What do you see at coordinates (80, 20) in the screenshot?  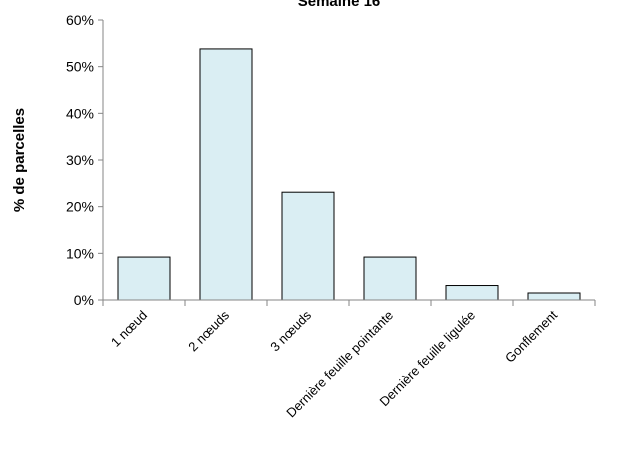 I see `y-tick-label: 60%` at bounding box center [80, 20].